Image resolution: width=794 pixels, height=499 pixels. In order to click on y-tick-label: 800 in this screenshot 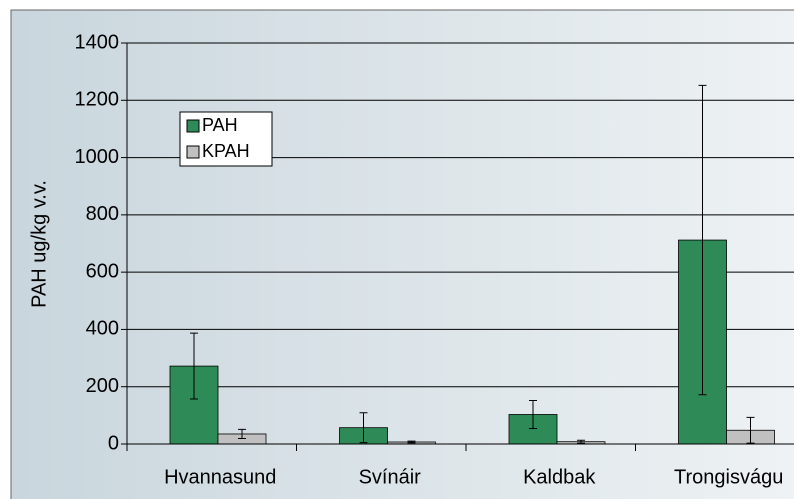, I will do `click(102, 214)`.